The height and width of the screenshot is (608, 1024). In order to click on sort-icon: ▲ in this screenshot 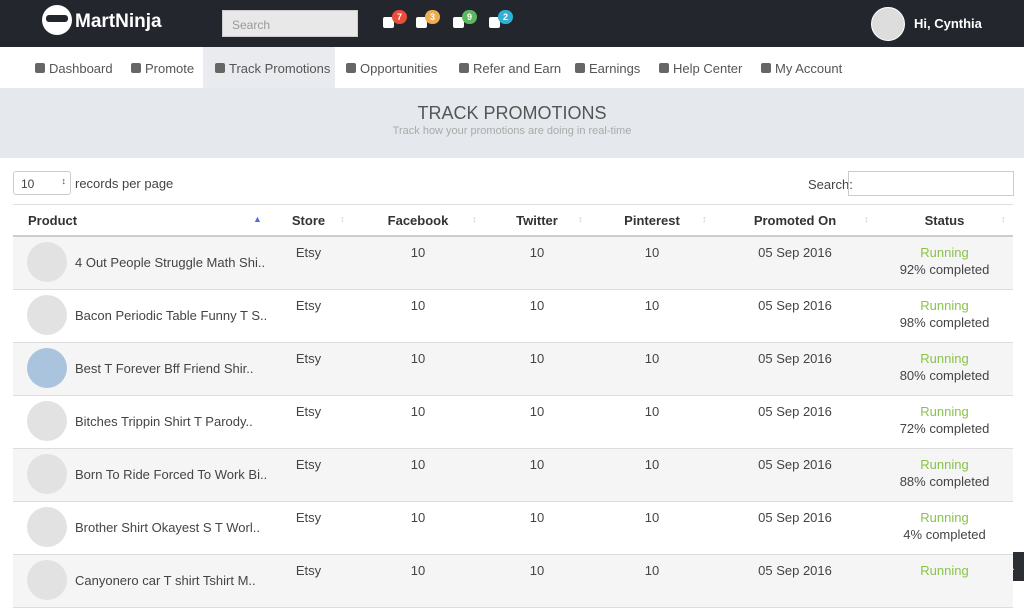, I will do `click(257, 219)`.